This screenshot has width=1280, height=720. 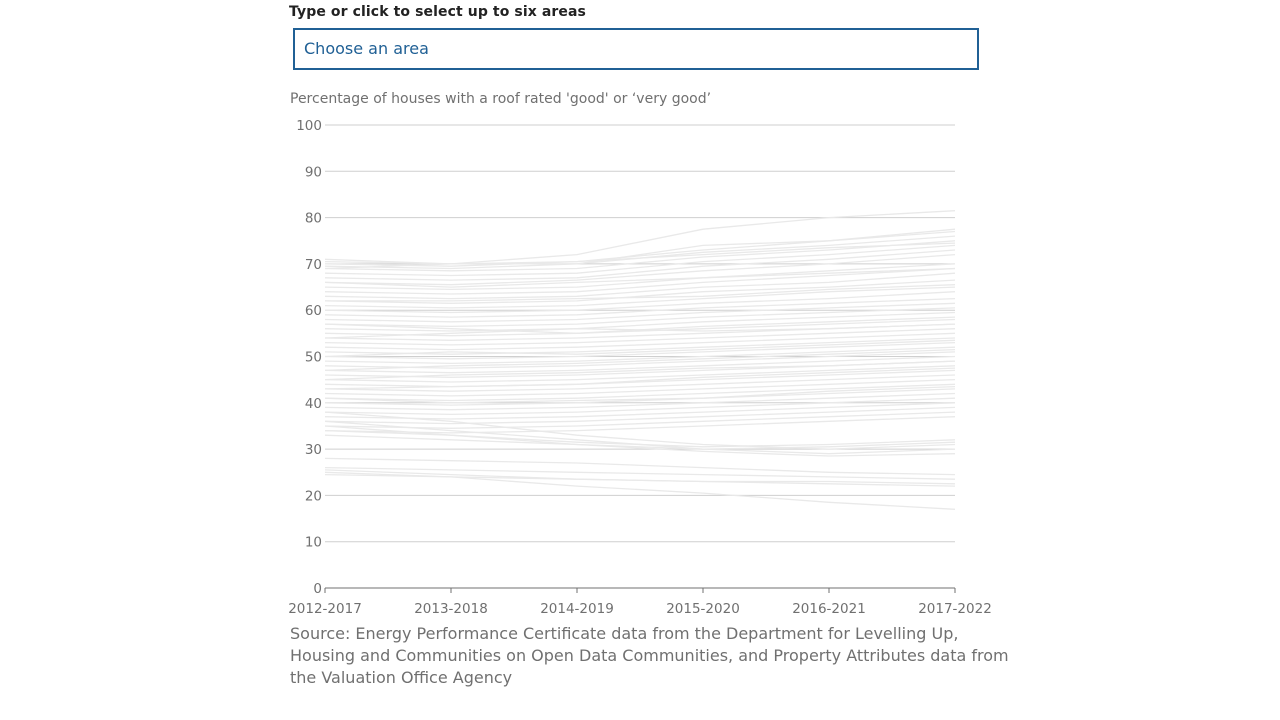 What do you see at coordinates (829, 609) in the screenshot?
I see `x-tick-label: 2016-2021` at bounding box center [829, 609].